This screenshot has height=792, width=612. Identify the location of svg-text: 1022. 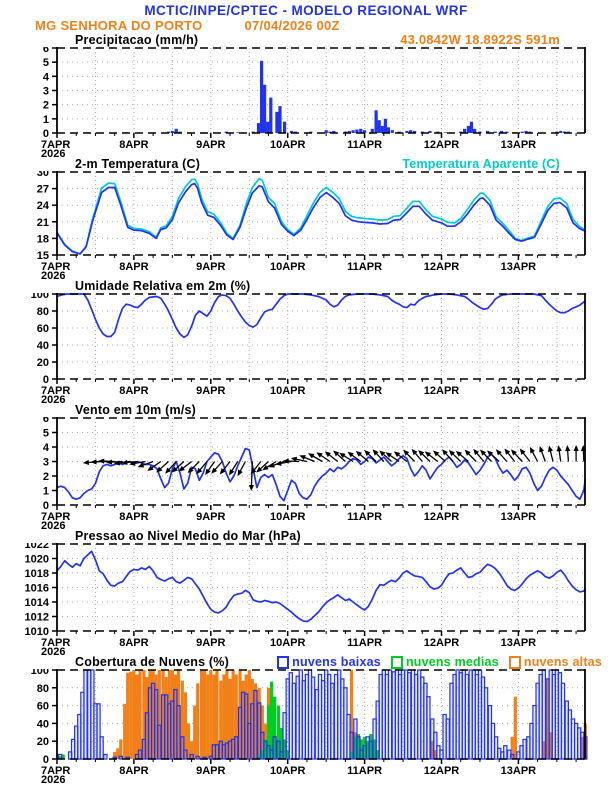
(37, 547).